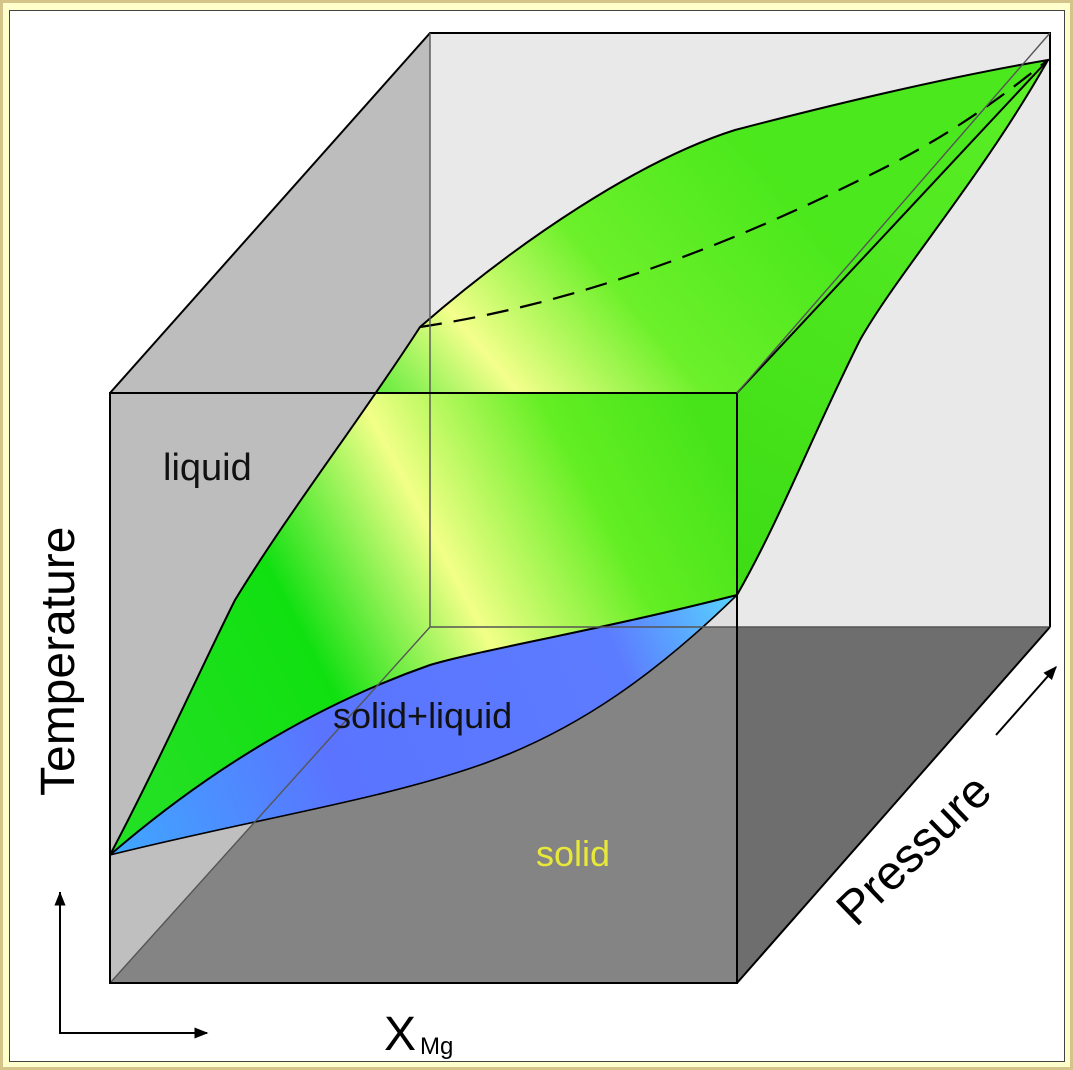 This screenshot has height=1070, width=1073. What do you see at coordinates (418, 1034) in the screenshot?
I see `composition-axis-label: X Mg` at bounding box center [418, 1034].